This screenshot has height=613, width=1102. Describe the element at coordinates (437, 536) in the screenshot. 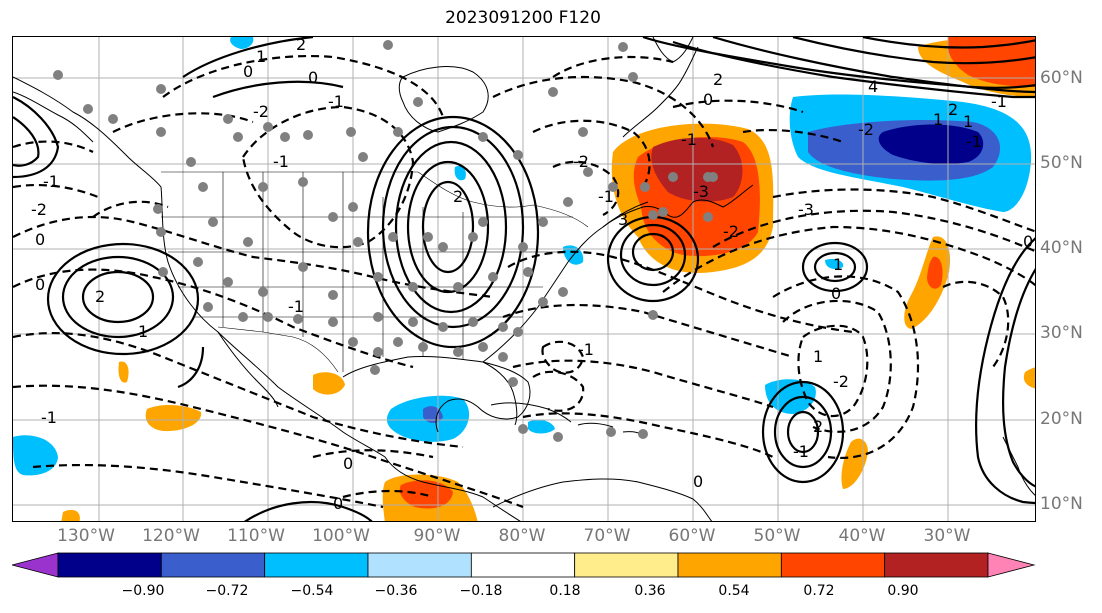

I see `longitude-label: 90°W` at that location.